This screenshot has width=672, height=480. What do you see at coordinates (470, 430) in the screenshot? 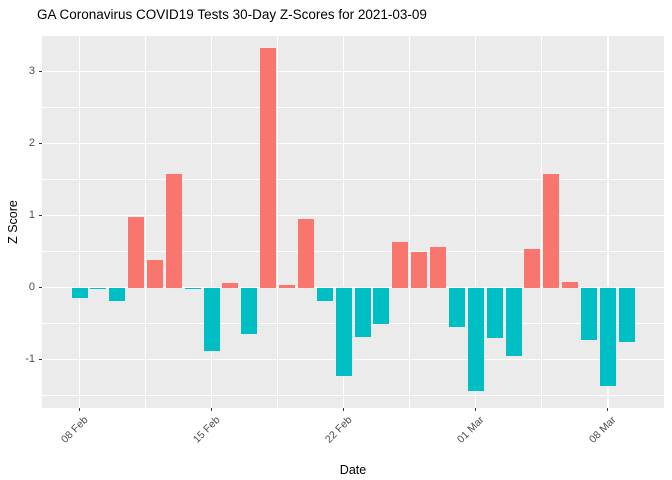
I see `x-tick-label: 01 Mar` at bounding box center [470, 430].